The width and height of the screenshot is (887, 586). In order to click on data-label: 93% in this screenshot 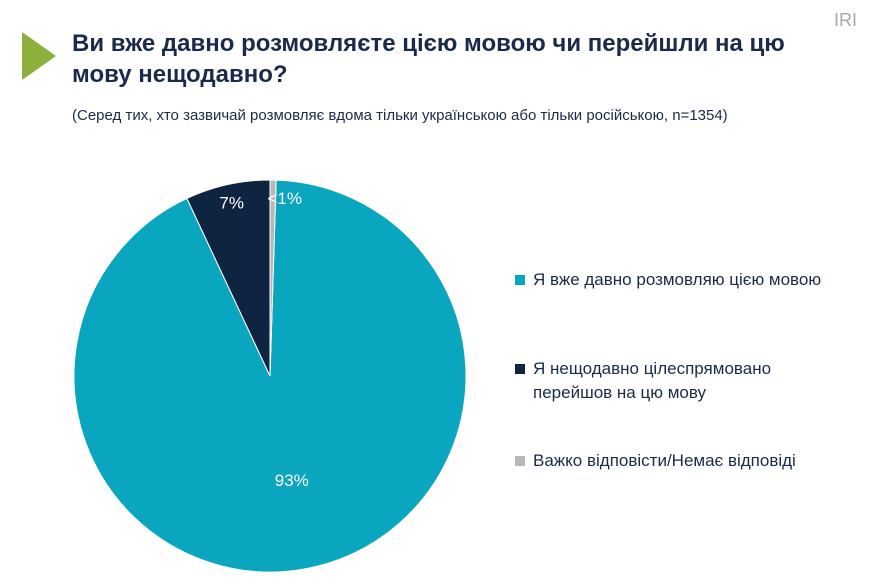, I will do `click(292, 480)`.